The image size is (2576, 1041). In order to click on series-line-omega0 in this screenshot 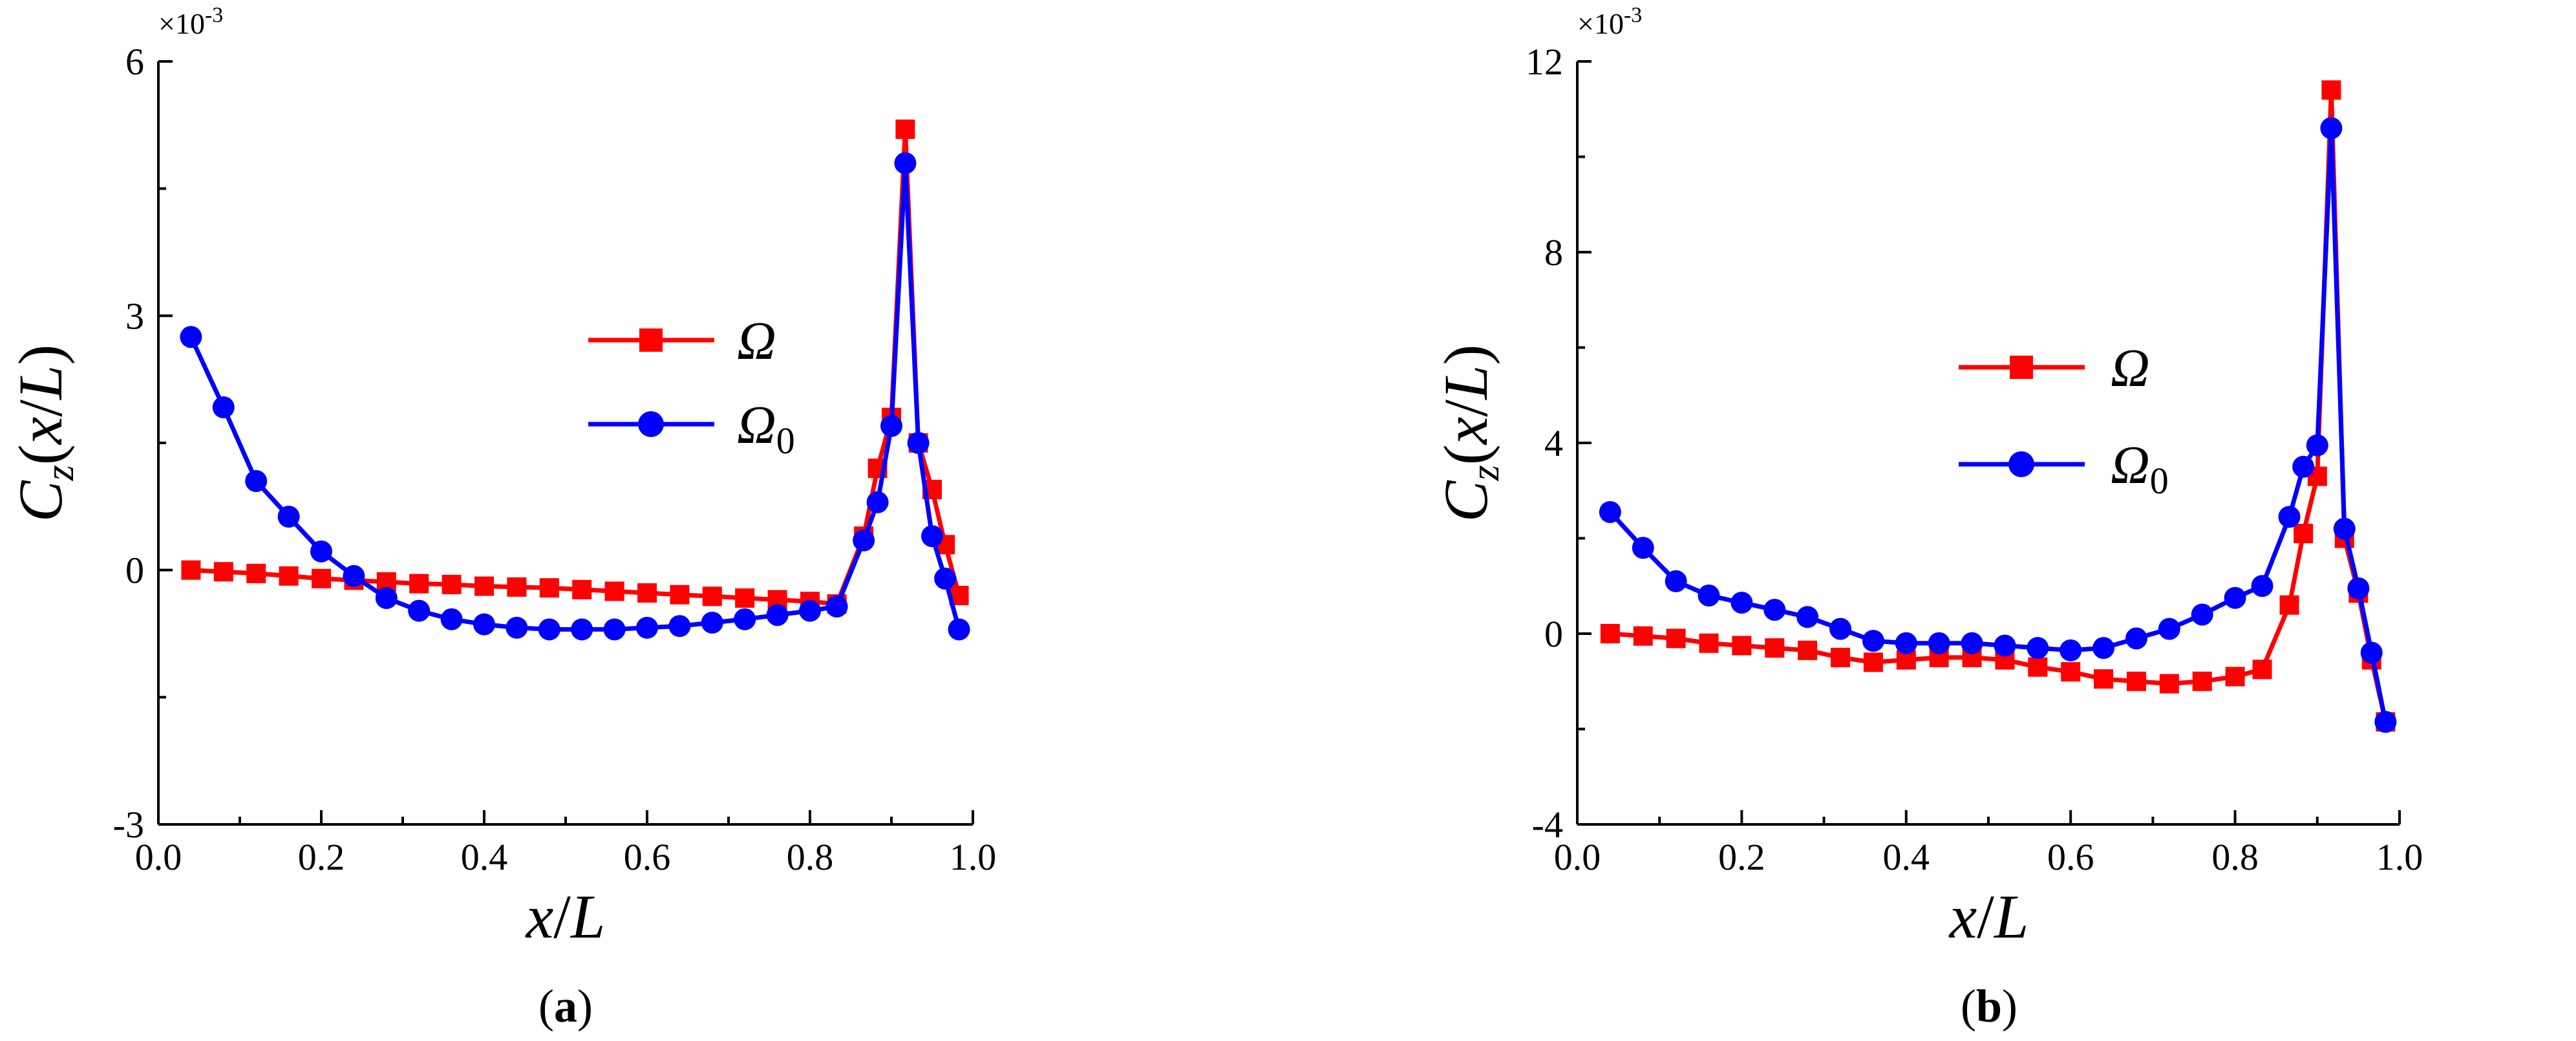, I will do `click(575, 396)`.